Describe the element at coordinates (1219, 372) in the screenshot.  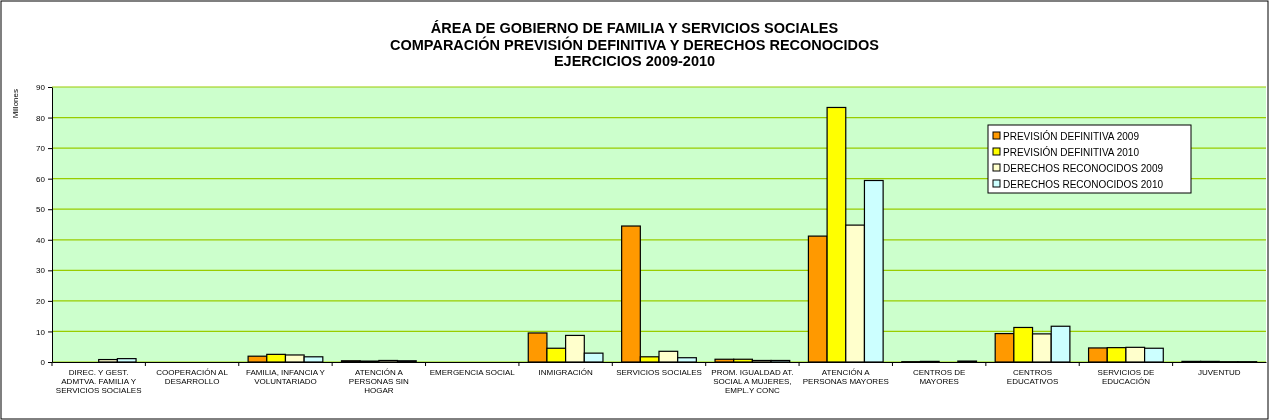
I see `x-tick-label: JUVENTUD` at that location.